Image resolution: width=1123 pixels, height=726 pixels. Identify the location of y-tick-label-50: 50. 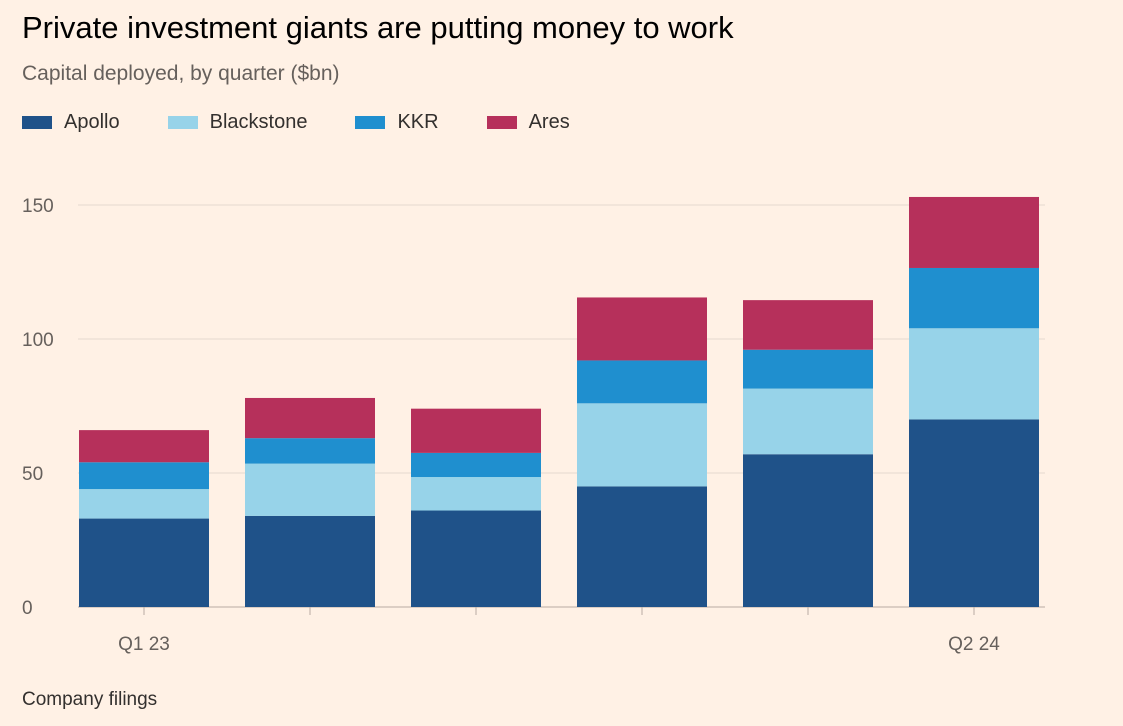
(32, 474).